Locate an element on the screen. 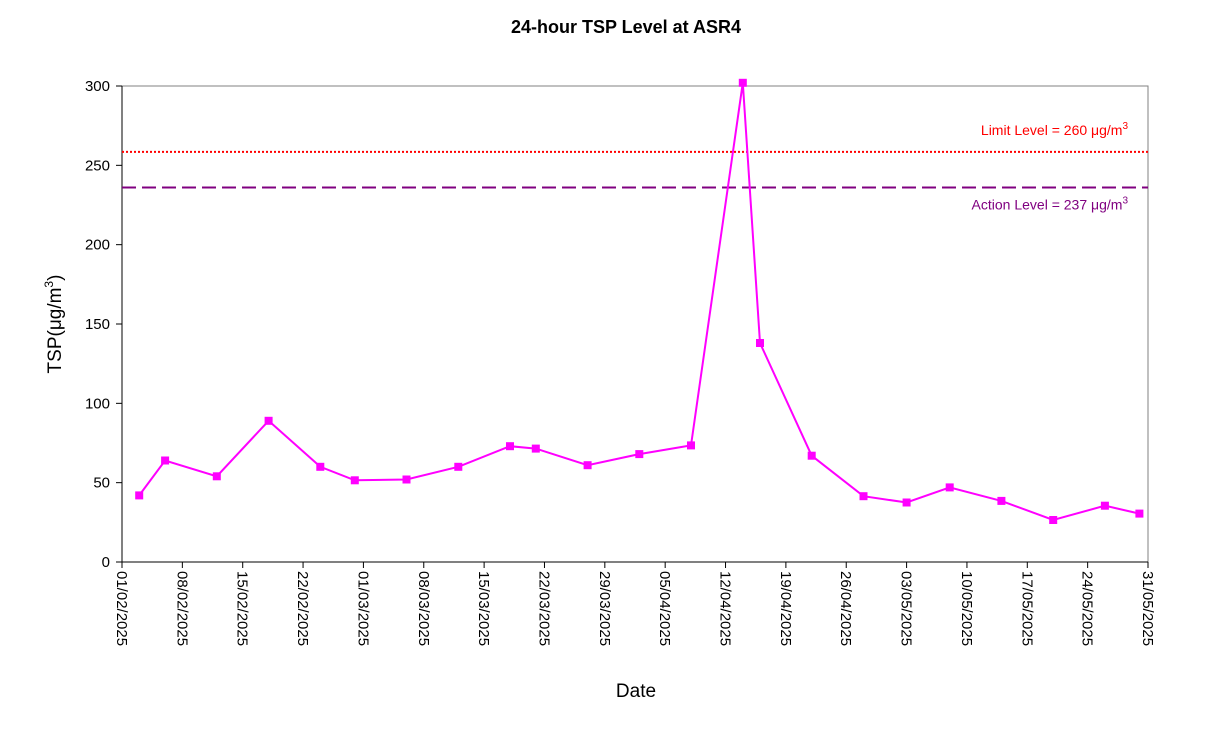 This screenshot has height=736, width=1208. x-tick-label: 05/04/2025 is located at coordinates (664, 608).